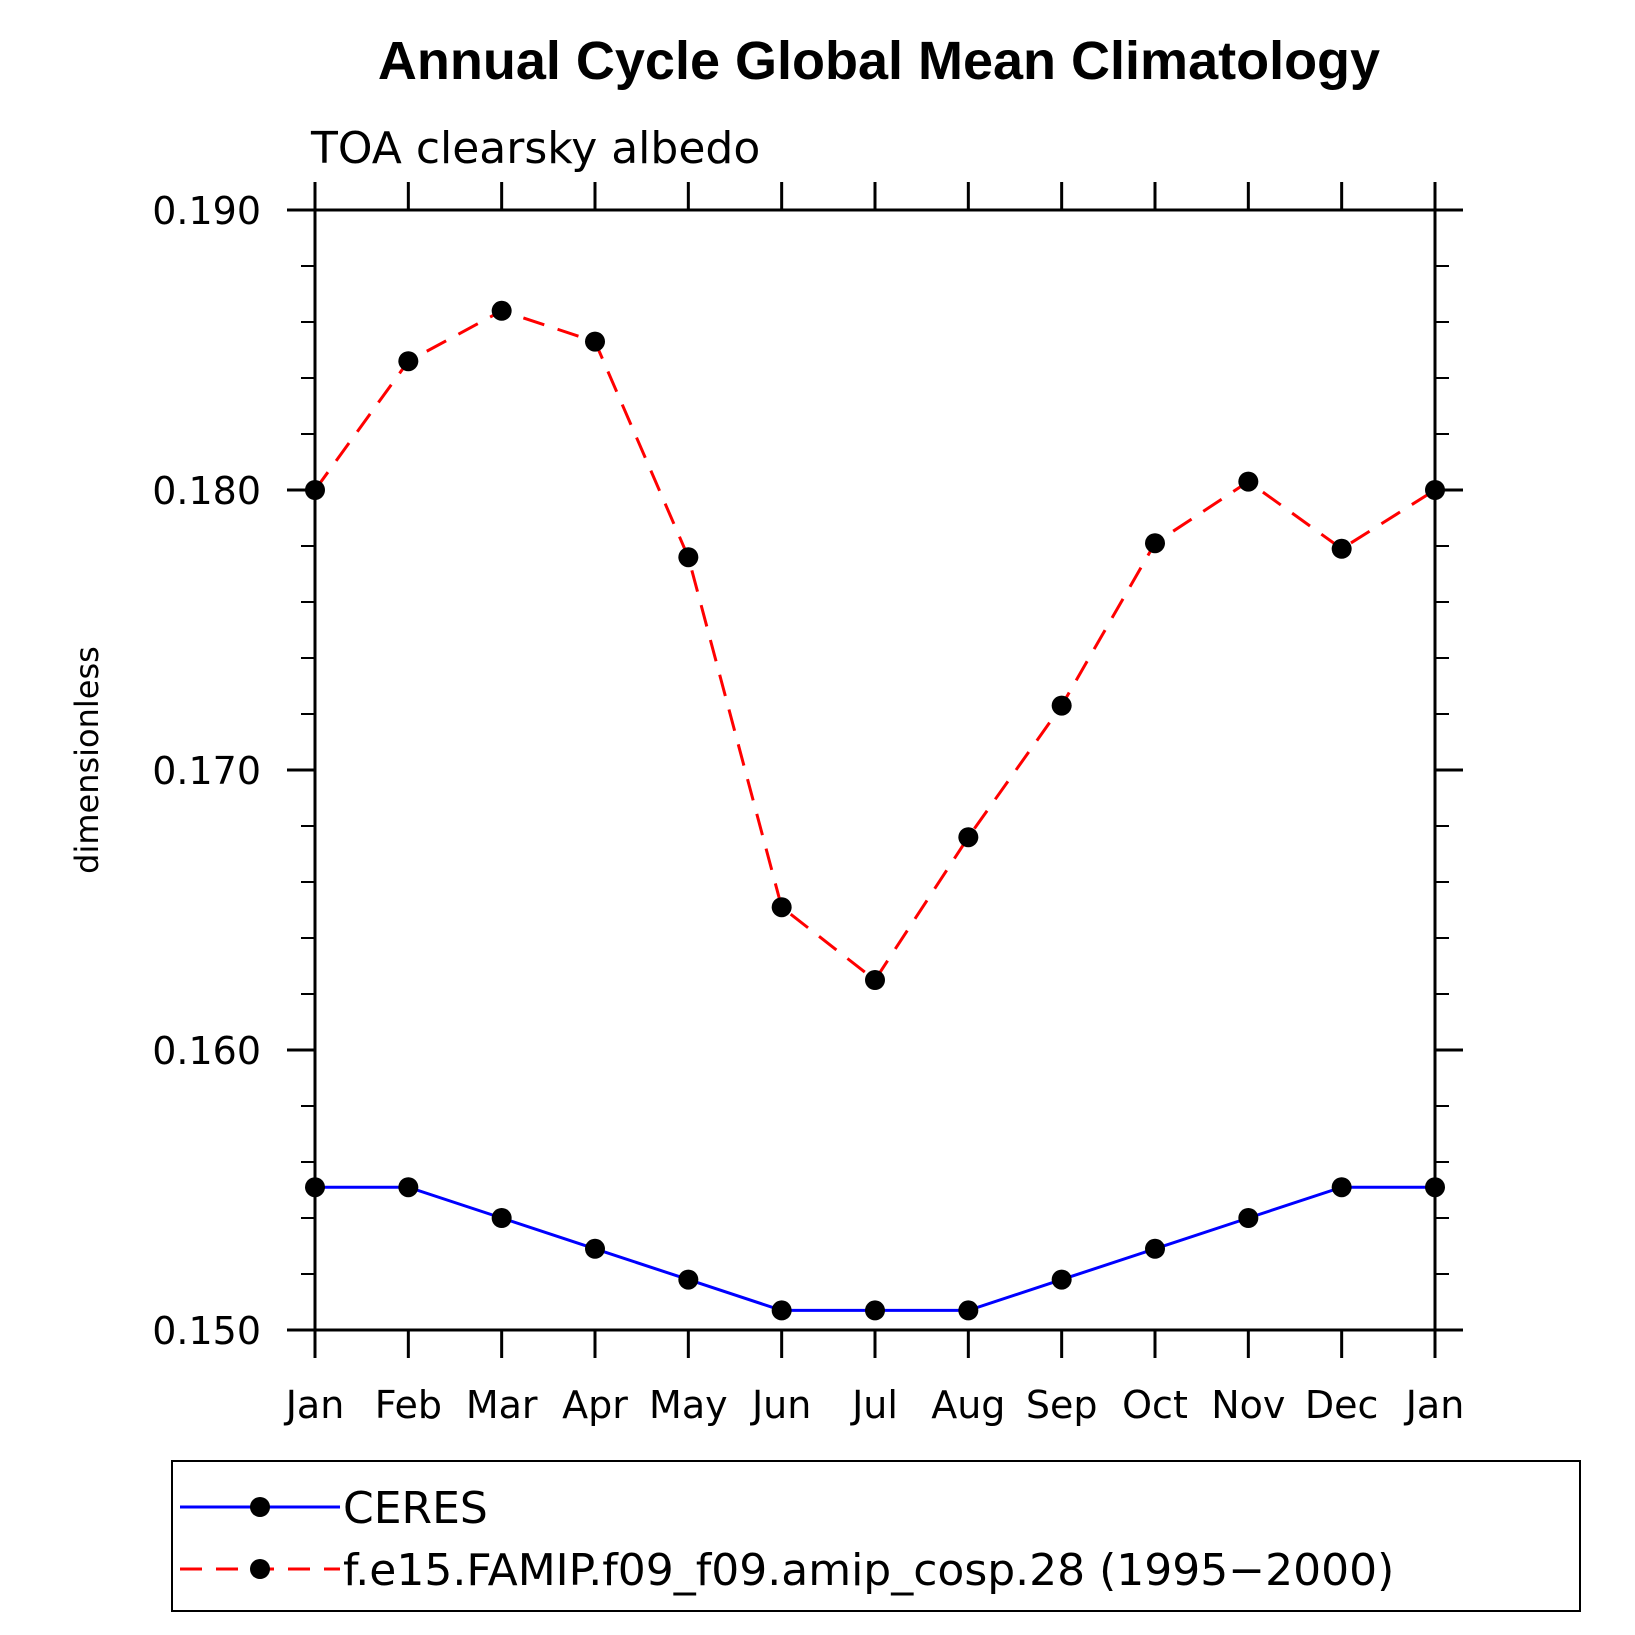  Describe the element at coordinates (688, 1405) in the screenshot. I see `x-tick-label: May` at that location.